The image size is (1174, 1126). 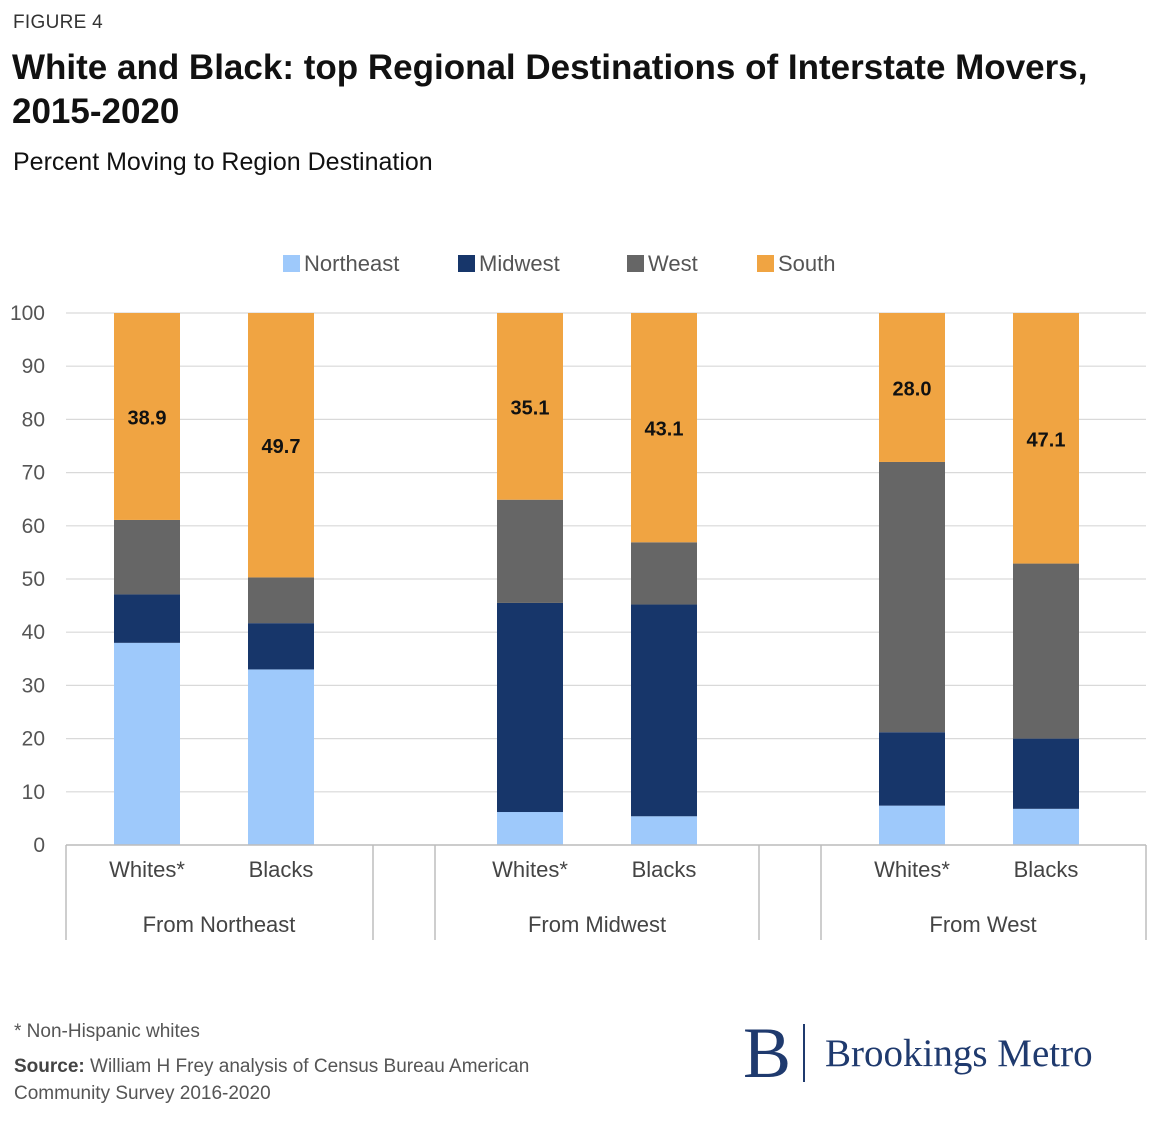 What do you see at coordinates (767, 1053) in the screenshot?
I see `logo-letter: B` at bounding box center [767, 1053].